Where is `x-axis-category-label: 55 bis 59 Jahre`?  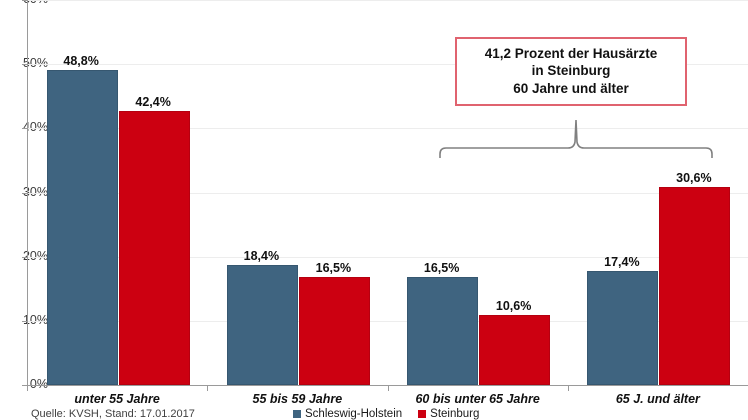
x-axis-category-label: 55 bis 59 Jahre is located at coordinates (297, 399).